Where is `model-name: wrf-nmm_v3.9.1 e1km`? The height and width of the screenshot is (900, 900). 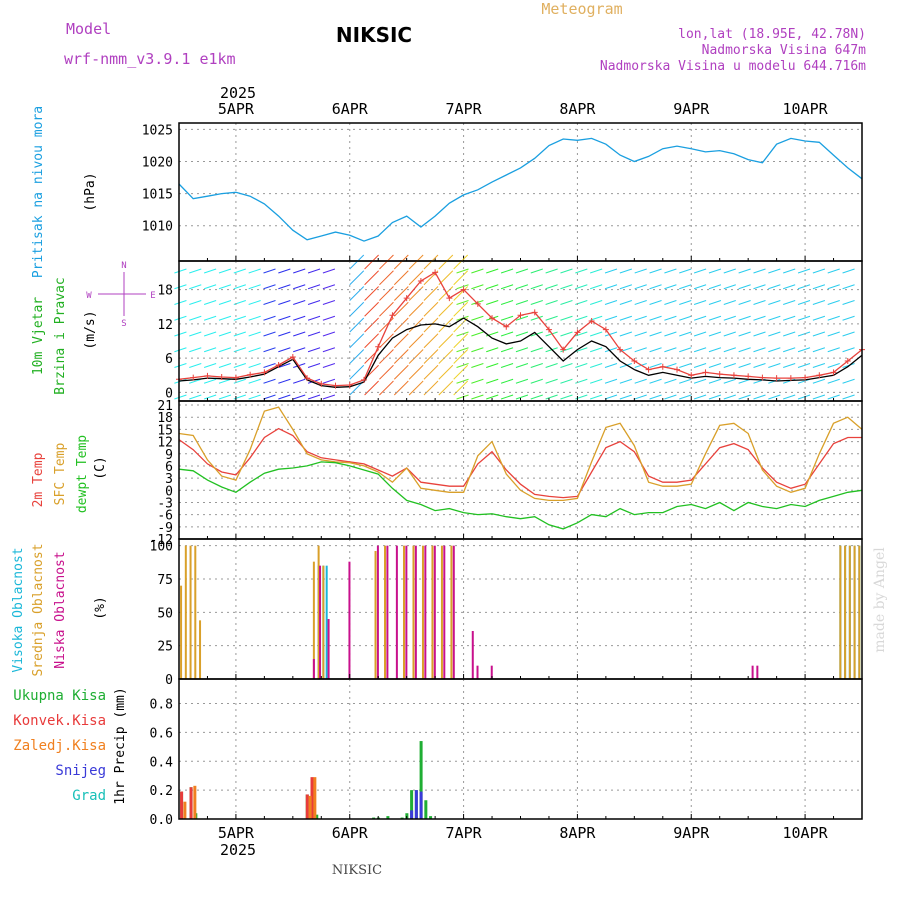
model-name: wrf-nmm_v3.9.1 e1km is located at coordinates (150, 59).